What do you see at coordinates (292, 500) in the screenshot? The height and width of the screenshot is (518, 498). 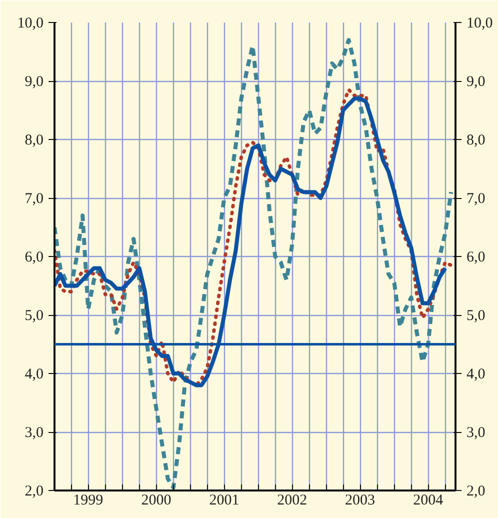 I see `x-tick-label: 2002` at bounding box center [292, 500].